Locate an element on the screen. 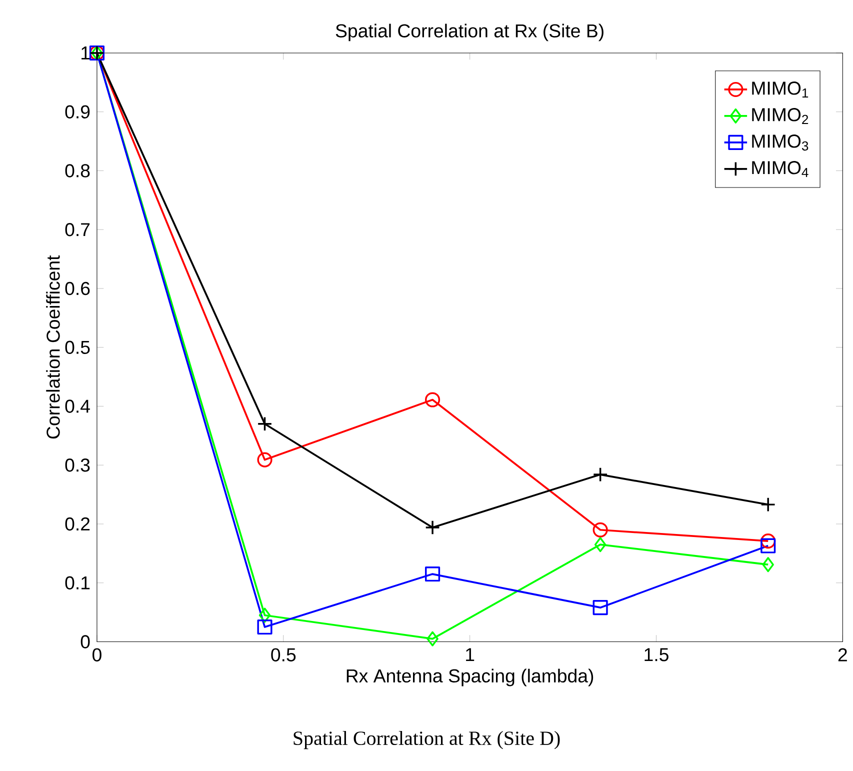 The height and width of the screenshot is (771, 853). legend-label: MIMO$_{1}$ is located at coordinates (780, 90).